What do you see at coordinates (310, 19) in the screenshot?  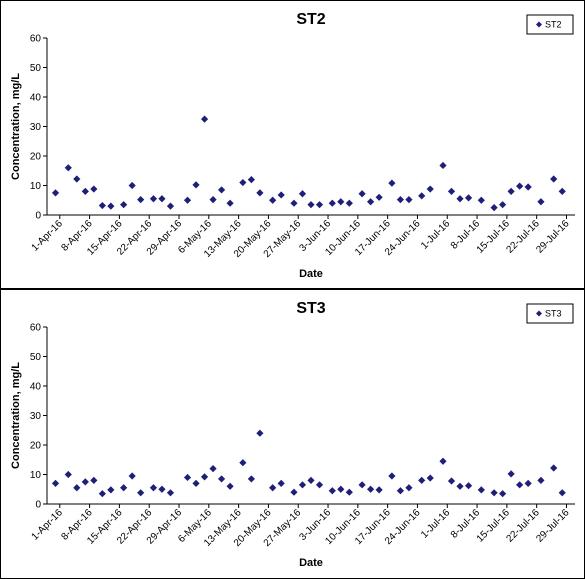 I see `chart-title: ST2` at bounding box center [310, 19].